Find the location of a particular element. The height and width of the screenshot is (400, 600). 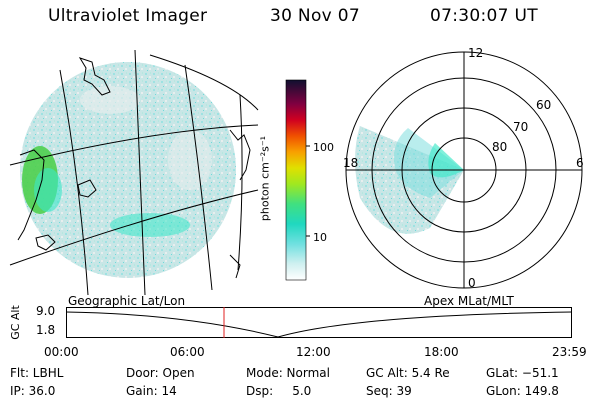

mlt-label-0: 0 is located at coordinates (472, 283).